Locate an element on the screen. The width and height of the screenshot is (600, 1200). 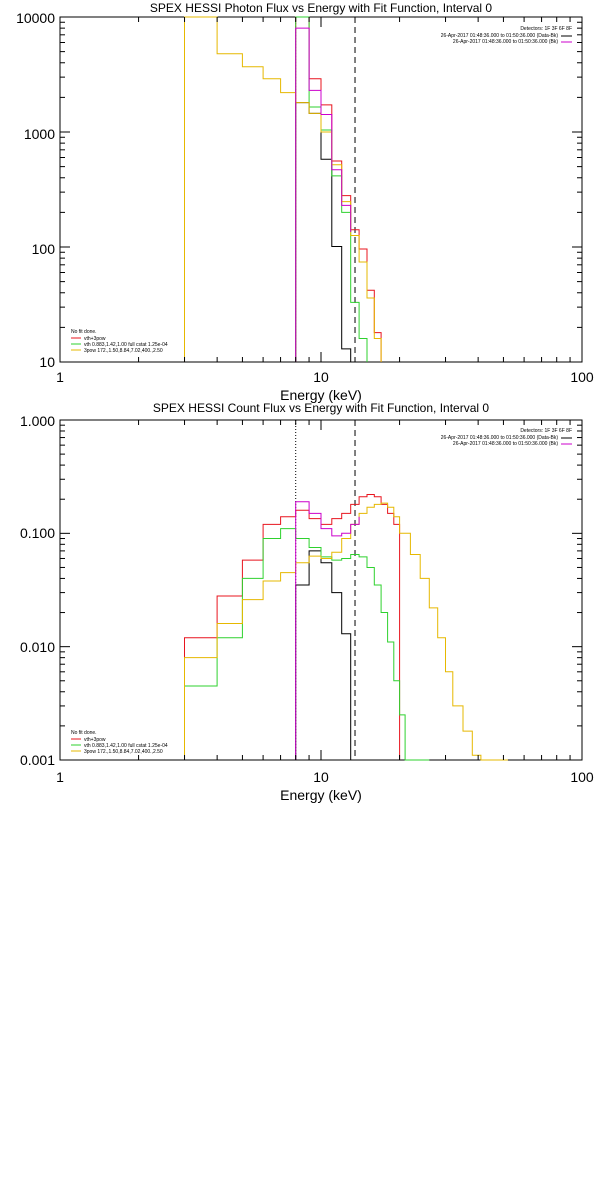
photon-flux-fit-label-0: vth+3pow is located at coordinates (95, 339).